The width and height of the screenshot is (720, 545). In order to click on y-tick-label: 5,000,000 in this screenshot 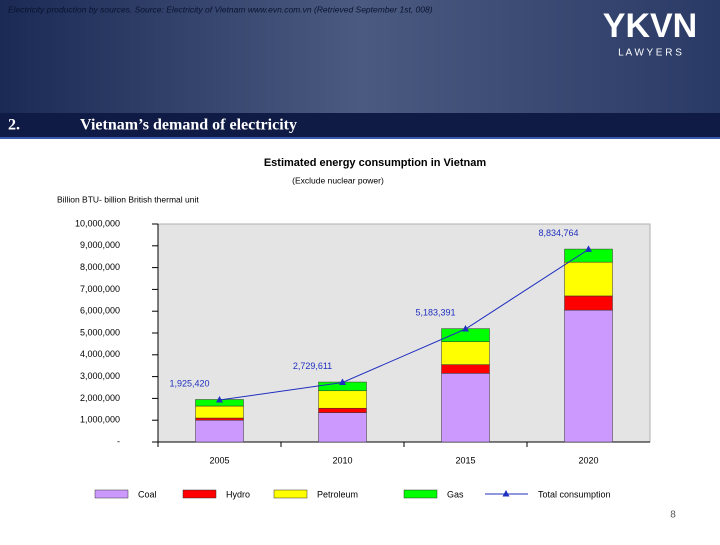, I will do `click(100, 332)`.